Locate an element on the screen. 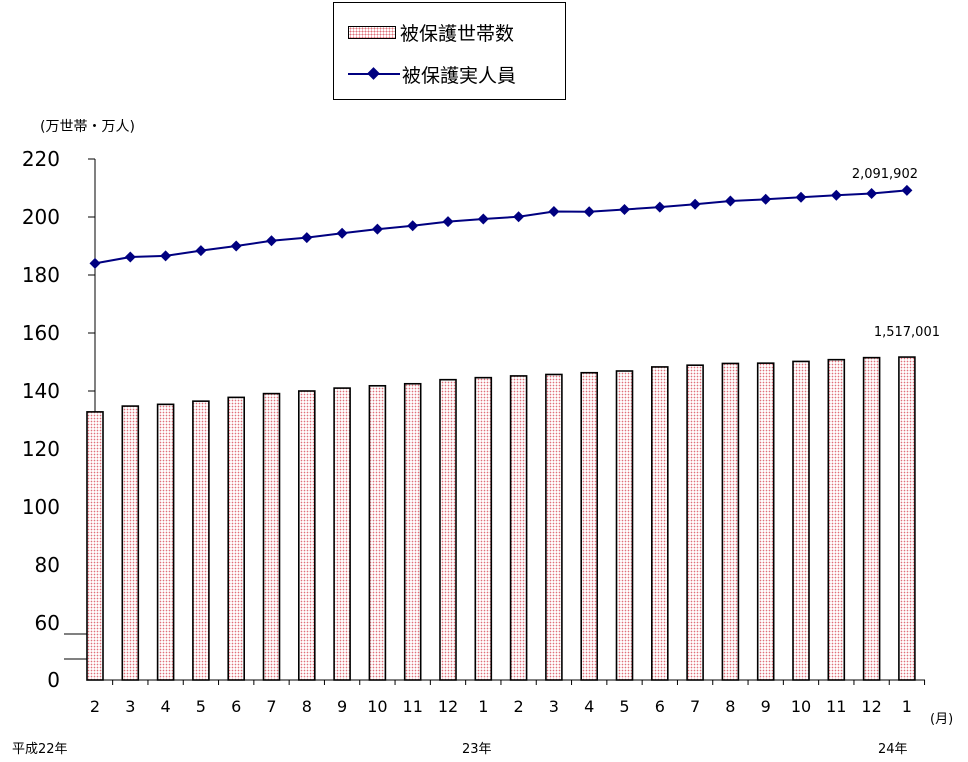 Image resolution: width=968 pixels, height=762 pixels. era-label-h23: 23年 is located at coordinates (477, 749).